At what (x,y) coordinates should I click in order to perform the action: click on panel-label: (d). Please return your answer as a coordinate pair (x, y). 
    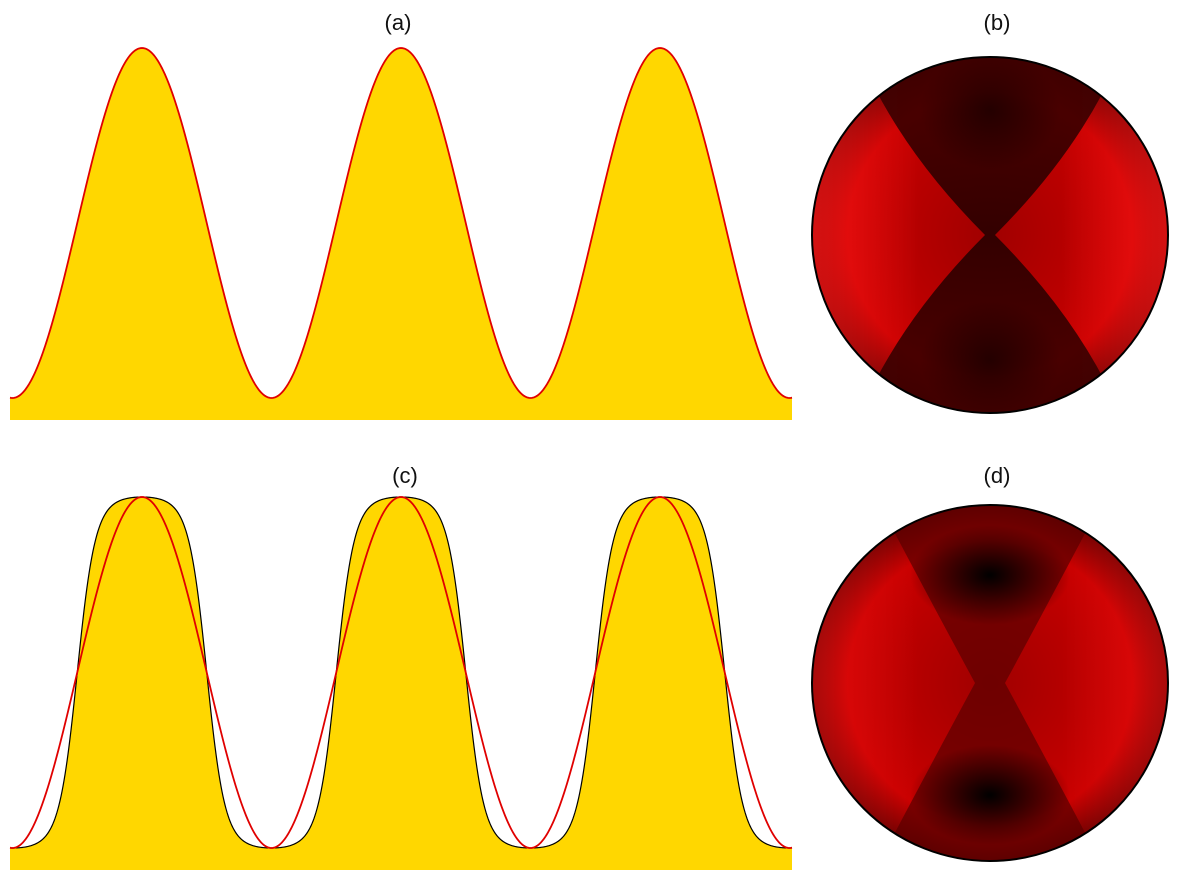
    Looking at the image, I should click on (997, 475).